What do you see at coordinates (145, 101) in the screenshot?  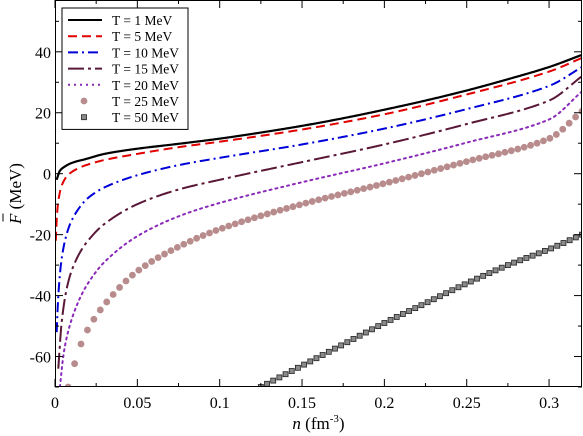 I see `legend-label: T = 25 MeV` at bounding box center [145, 101].